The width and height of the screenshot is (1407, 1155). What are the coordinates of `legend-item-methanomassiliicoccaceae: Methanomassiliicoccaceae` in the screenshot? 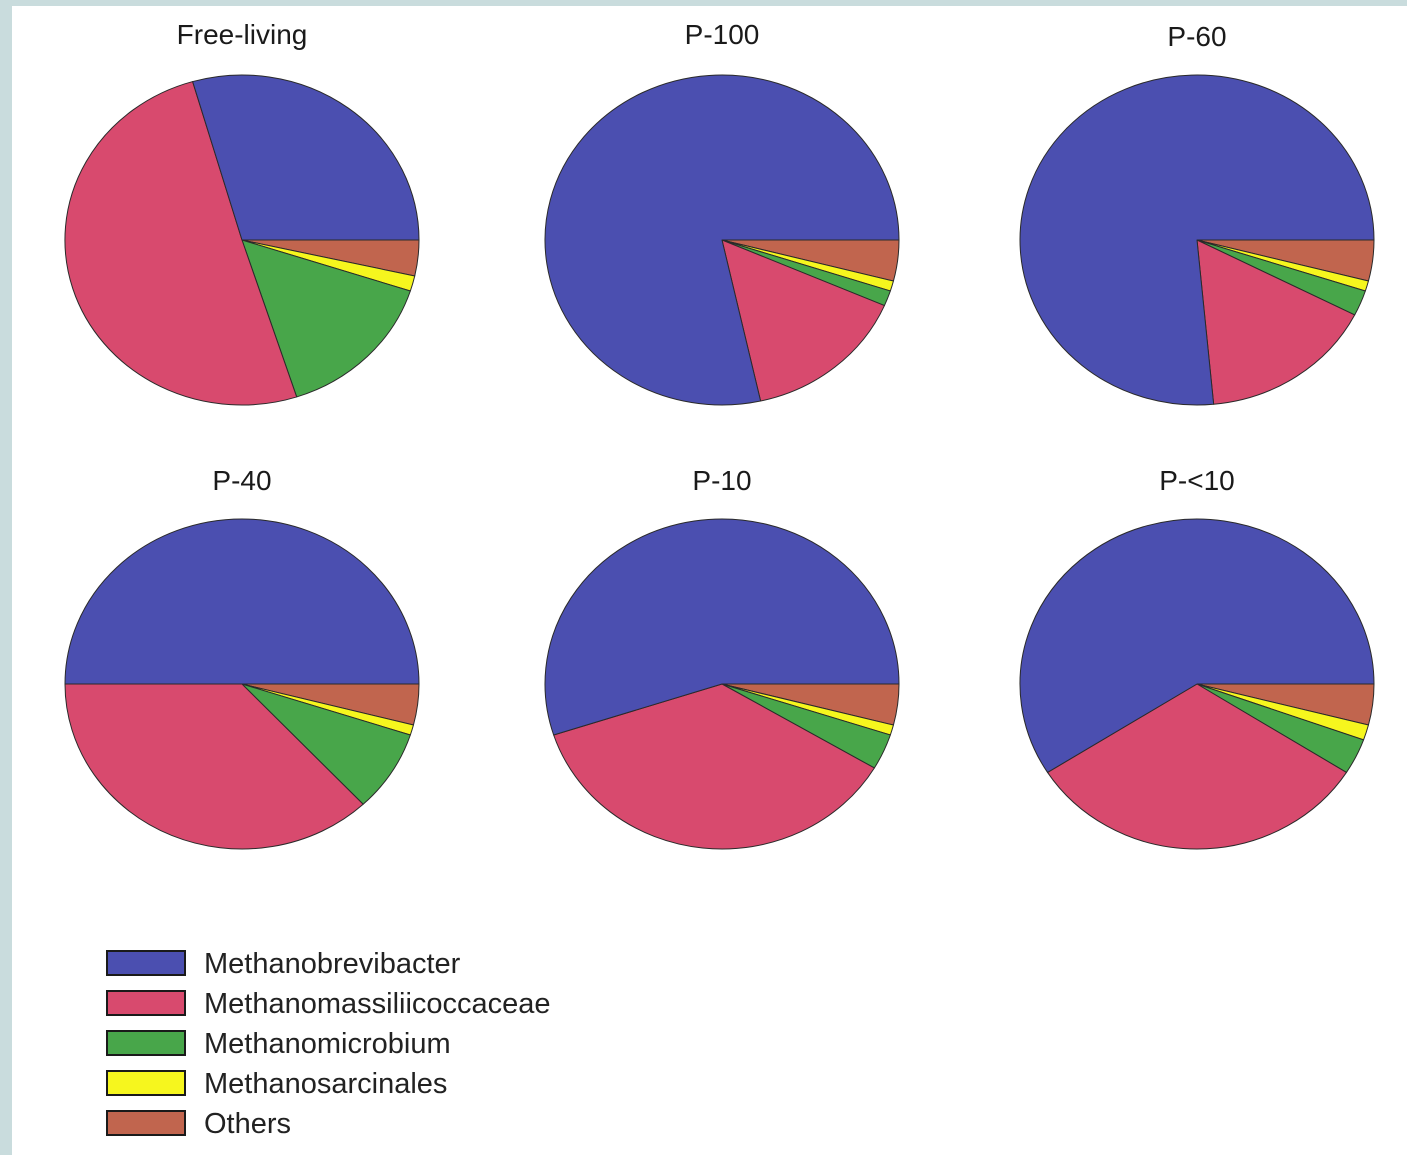 It's located at (328, 1004).